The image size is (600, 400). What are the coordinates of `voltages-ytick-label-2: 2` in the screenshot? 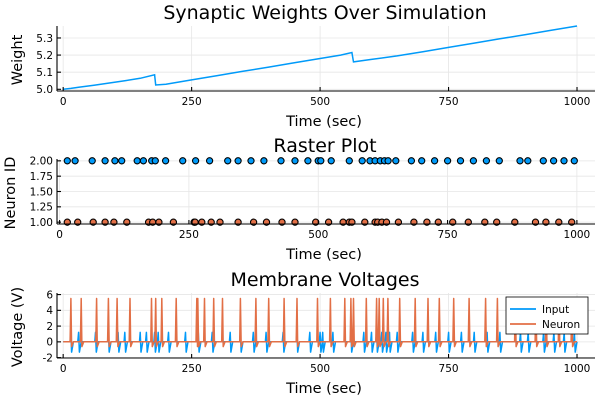 It's located at (49, 327).